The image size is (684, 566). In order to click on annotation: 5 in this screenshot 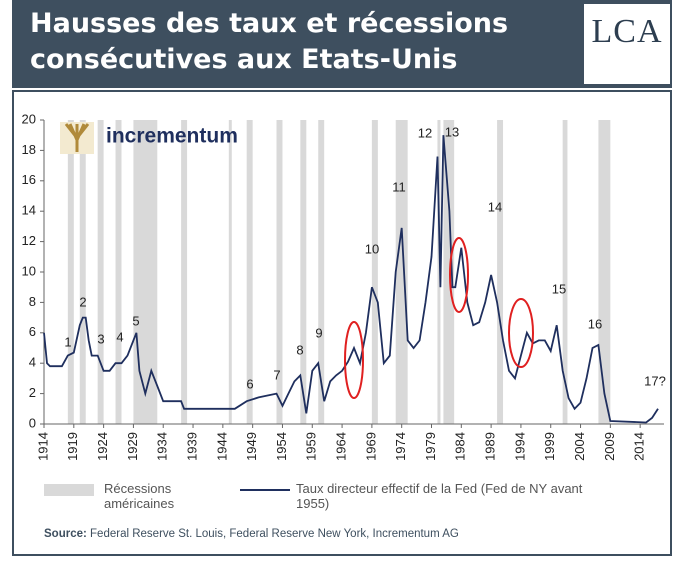, I will do `click(135, 320)`.